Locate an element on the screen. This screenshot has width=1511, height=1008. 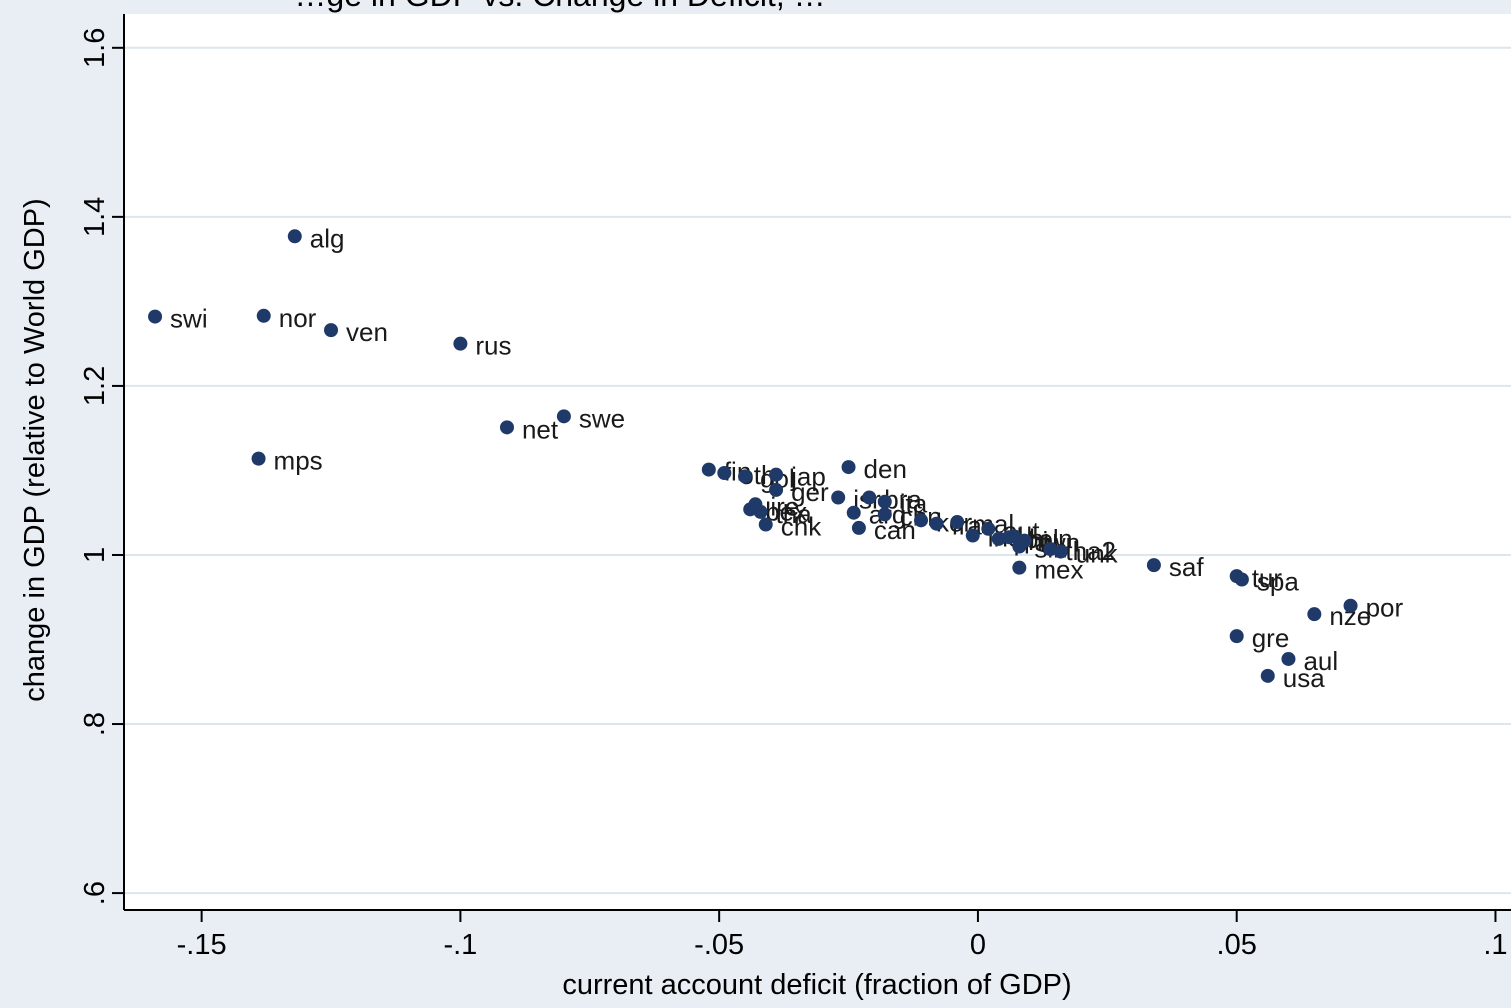
x-tick-label: 0 is located at coordinates (978, 945).